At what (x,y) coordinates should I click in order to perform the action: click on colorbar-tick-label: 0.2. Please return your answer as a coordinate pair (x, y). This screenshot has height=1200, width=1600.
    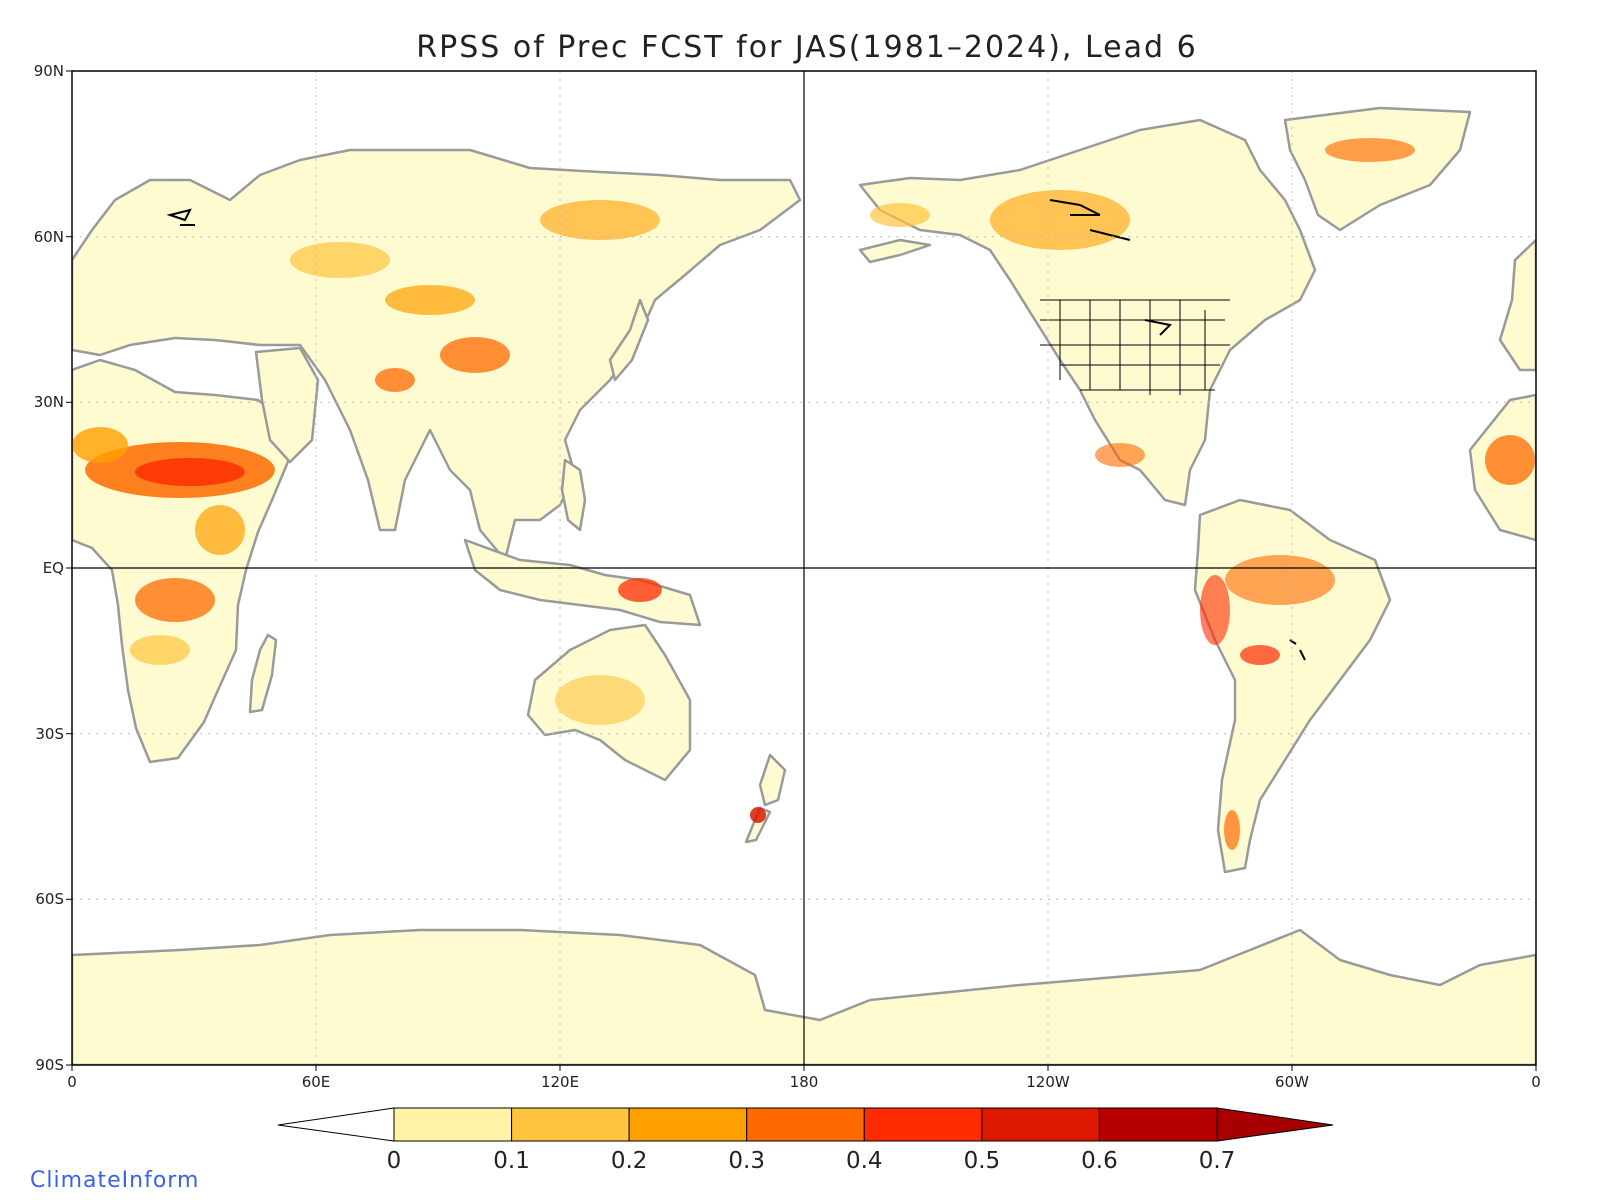
    Looking at the image, I should click on (629, 1161).